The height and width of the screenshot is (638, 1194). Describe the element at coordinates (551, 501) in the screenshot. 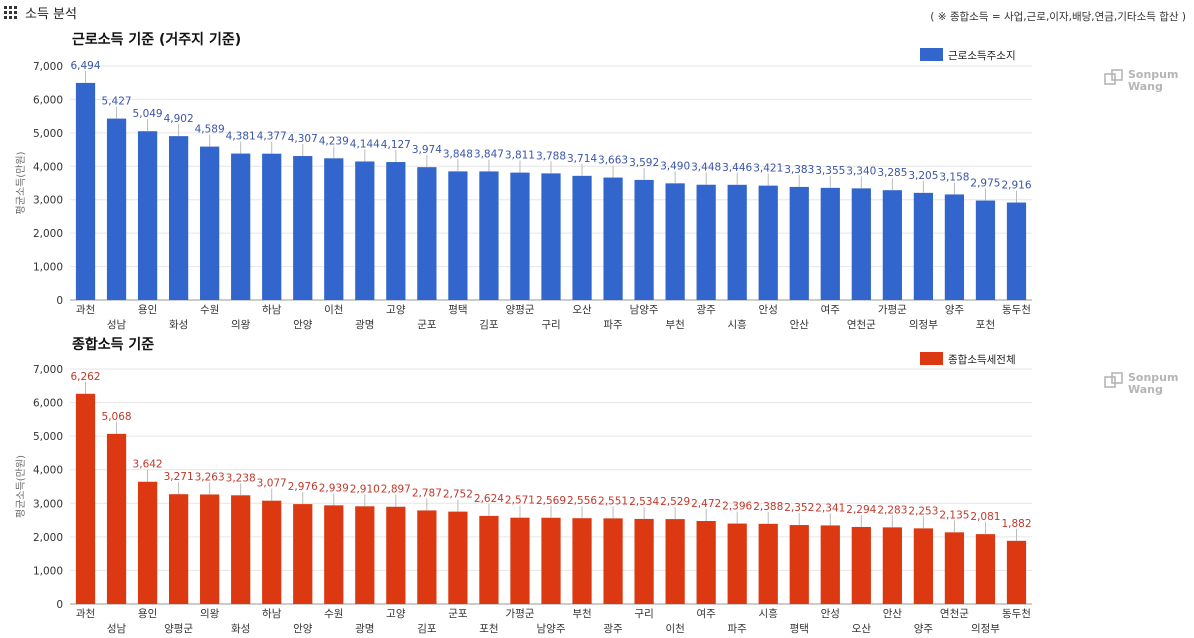

I see `data-label: 2,569` at that location.